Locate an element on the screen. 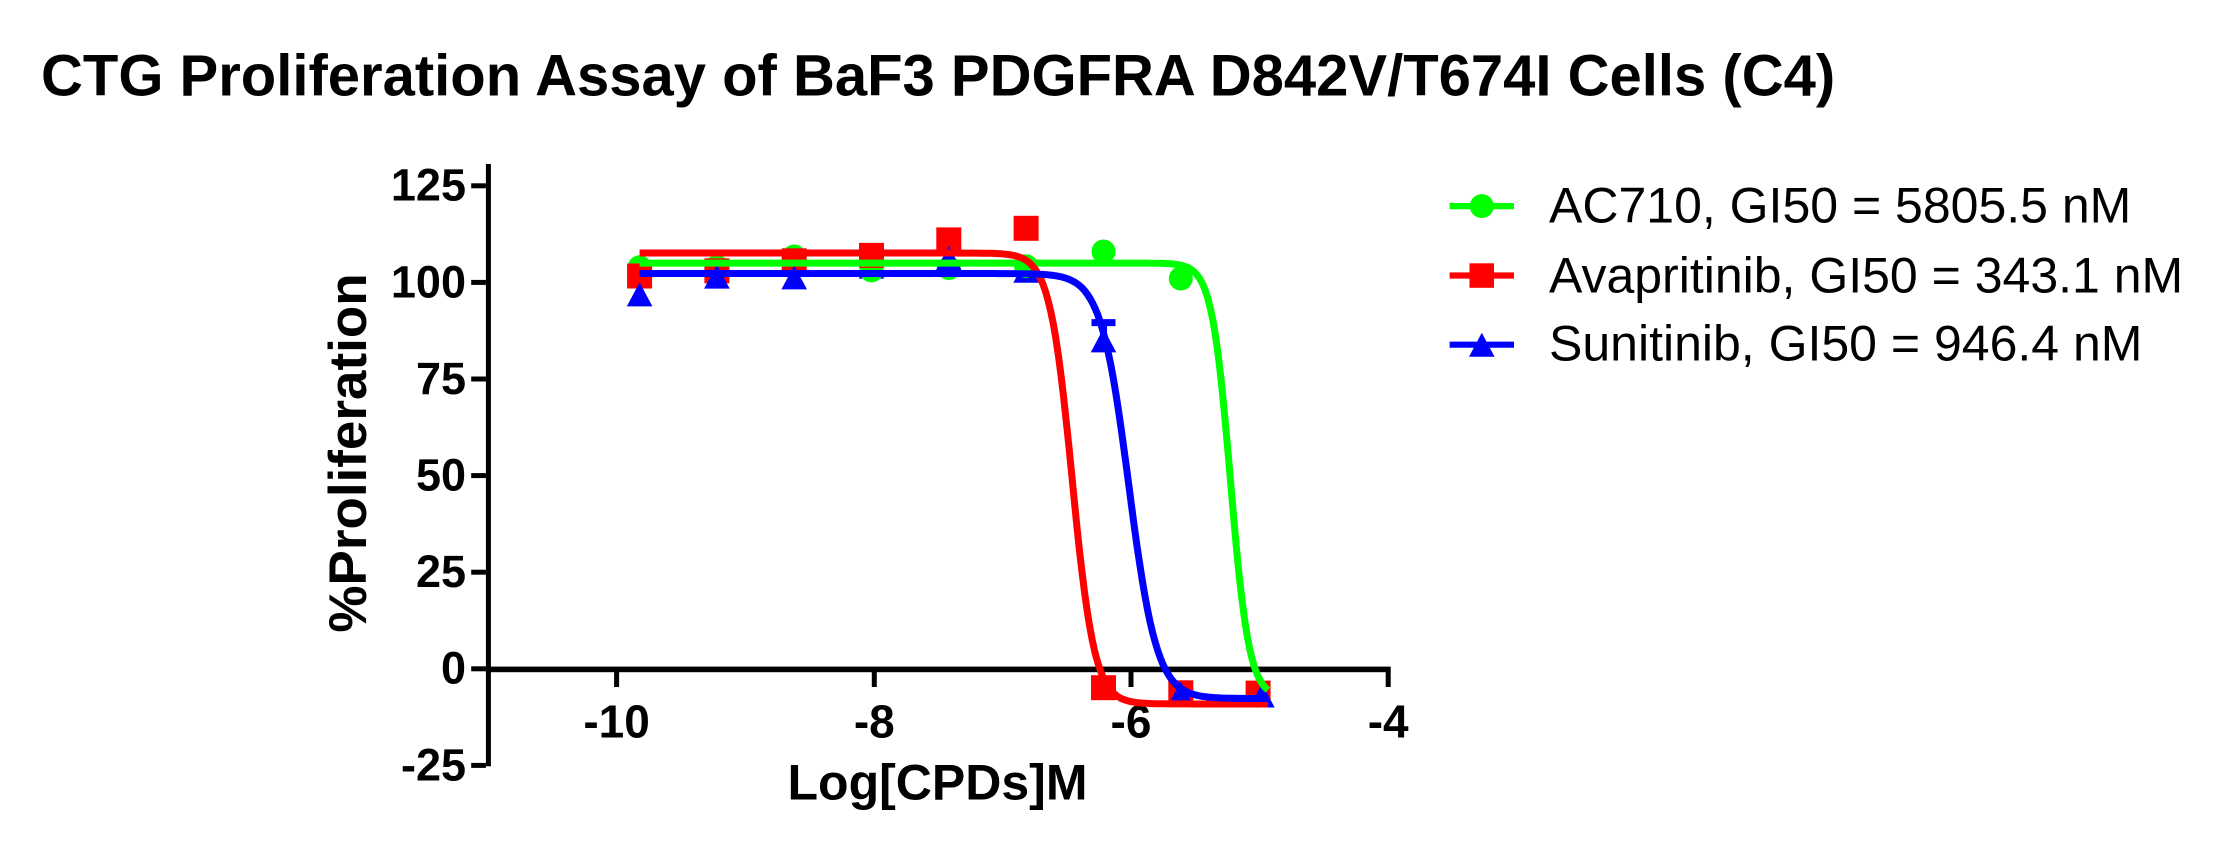  svg-text: -8 is located at coordinates (874, 721).